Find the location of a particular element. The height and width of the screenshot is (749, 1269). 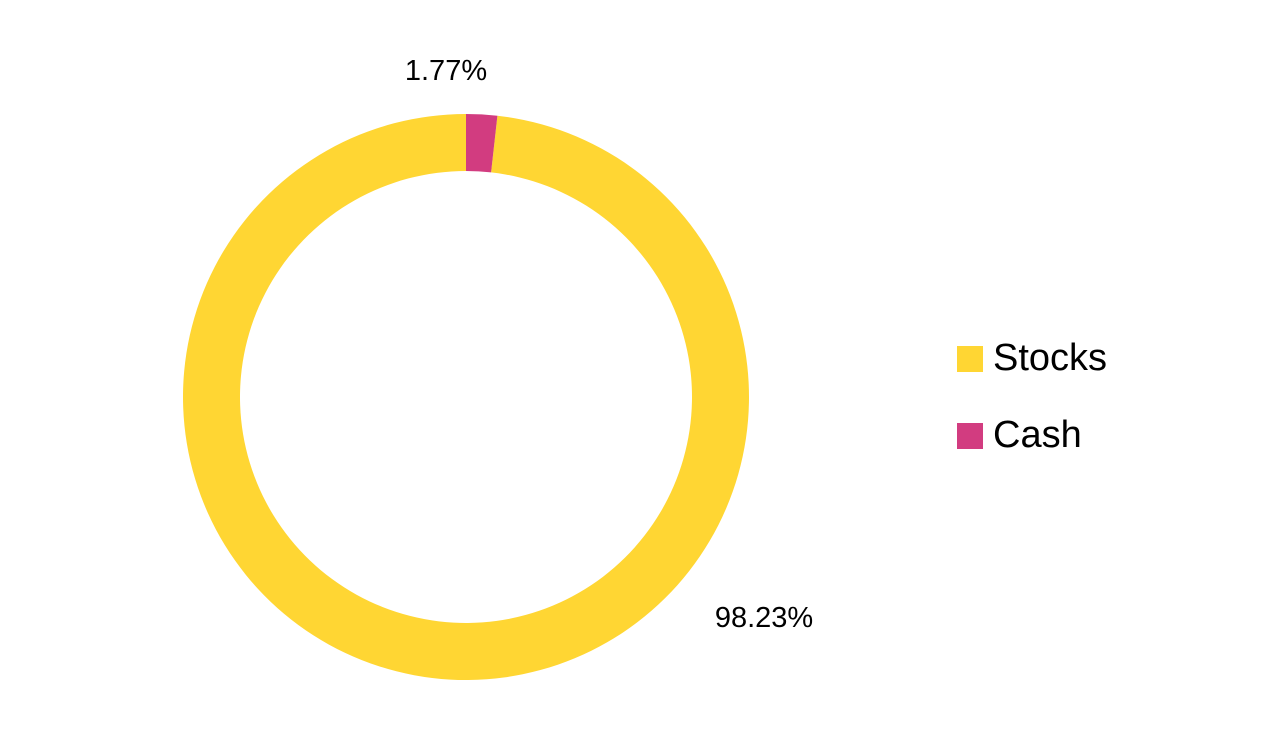

legend-item-stocks: Stocks is located at coordinates (1032, 358).